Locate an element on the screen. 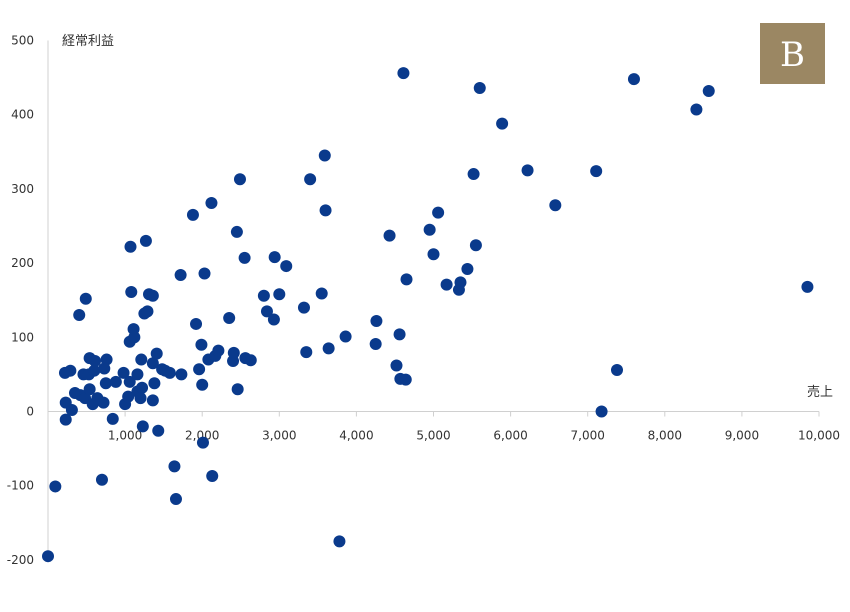 This screenshot has height=612, width=850. y-tick-label: 400 is located at coordinates (22, 115).